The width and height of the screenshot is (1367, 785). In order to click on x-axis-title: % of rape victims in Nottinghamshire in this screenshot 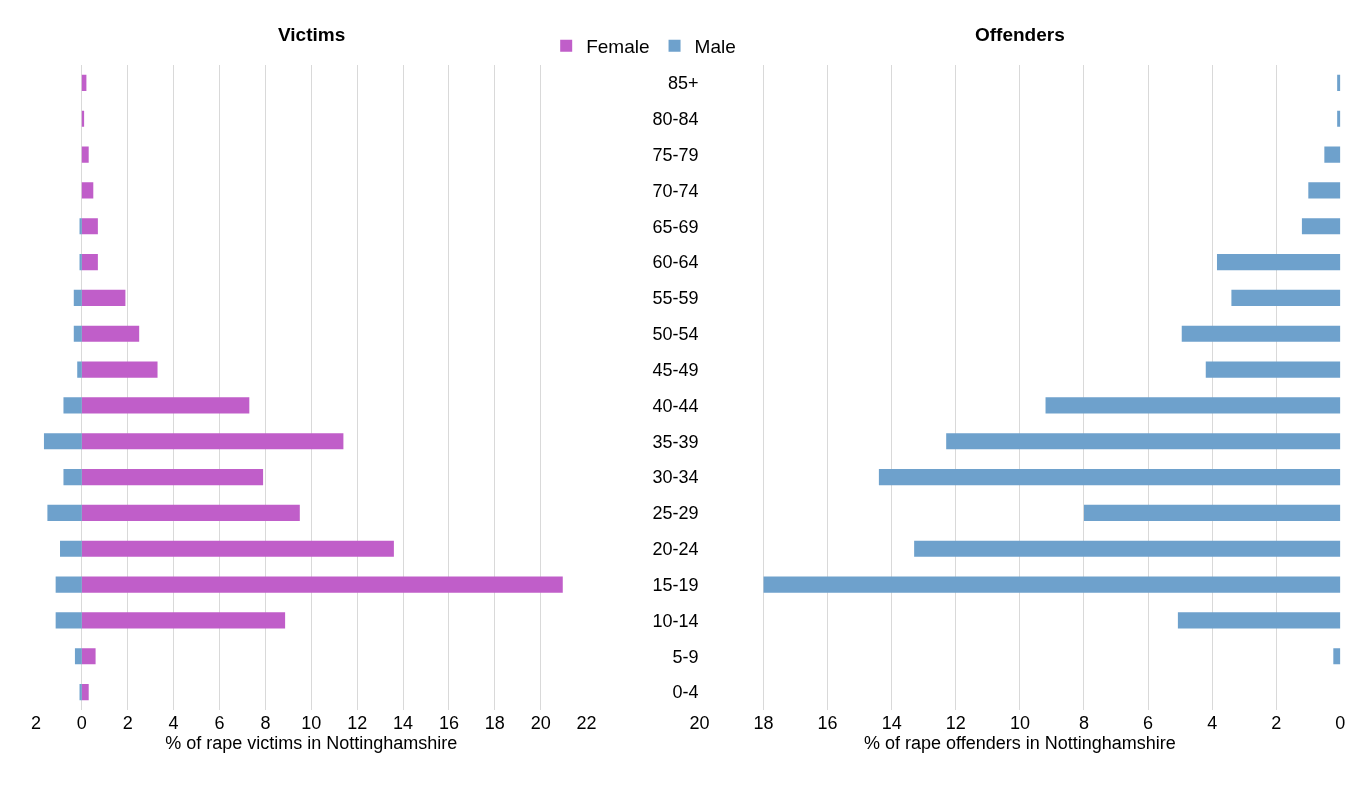, I will do `click(311, 743)`.